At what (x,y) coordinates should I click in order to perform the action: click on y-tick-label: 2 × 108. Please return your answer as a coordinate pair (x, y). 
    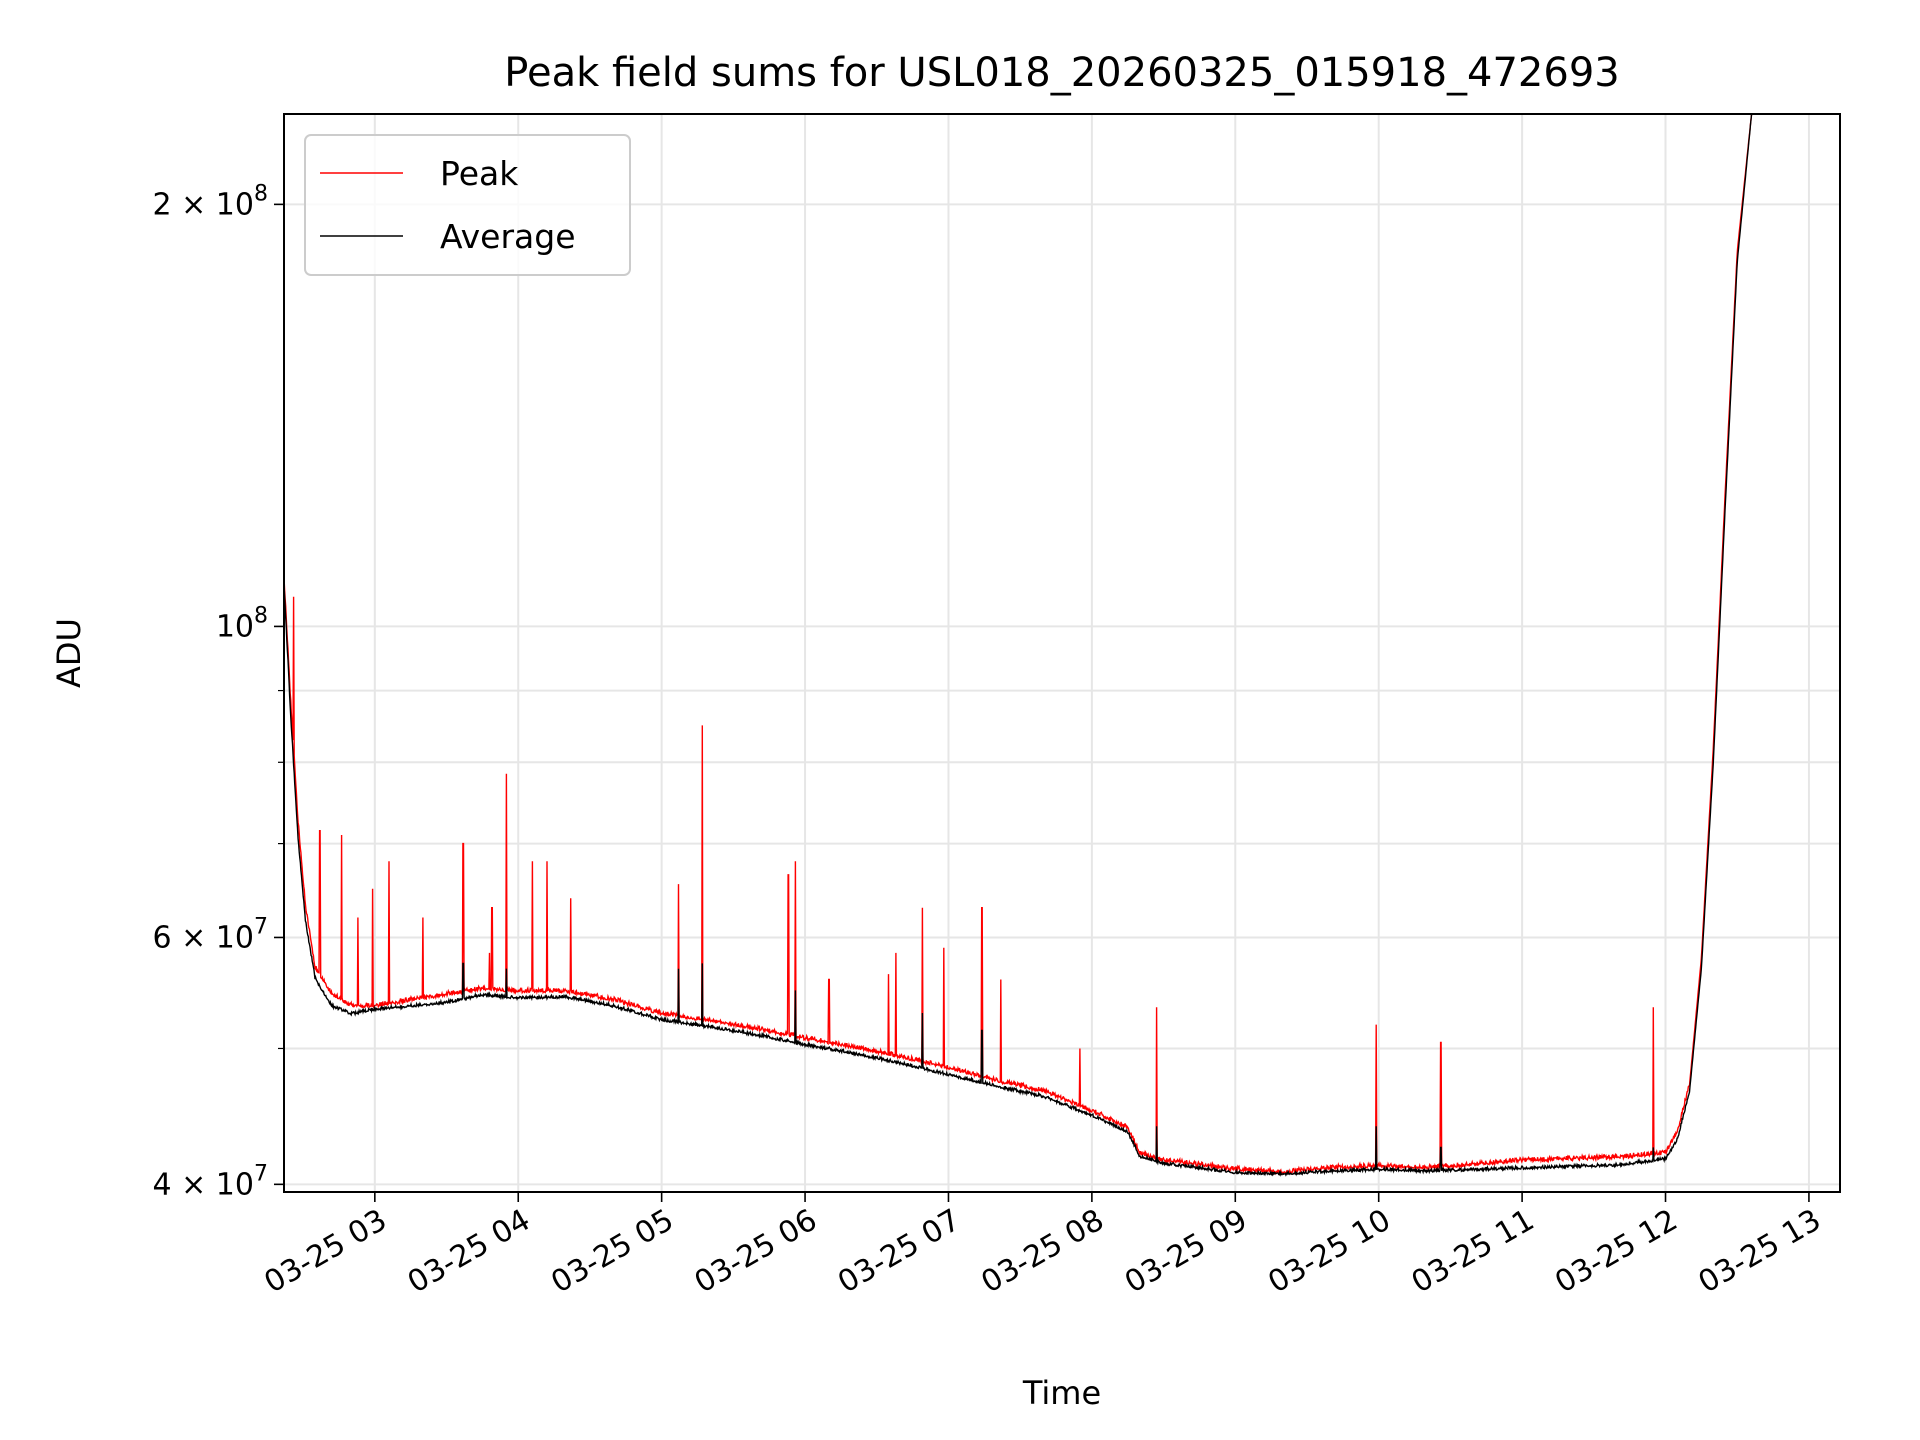
    Looking at the image, I should click on (210, 201).